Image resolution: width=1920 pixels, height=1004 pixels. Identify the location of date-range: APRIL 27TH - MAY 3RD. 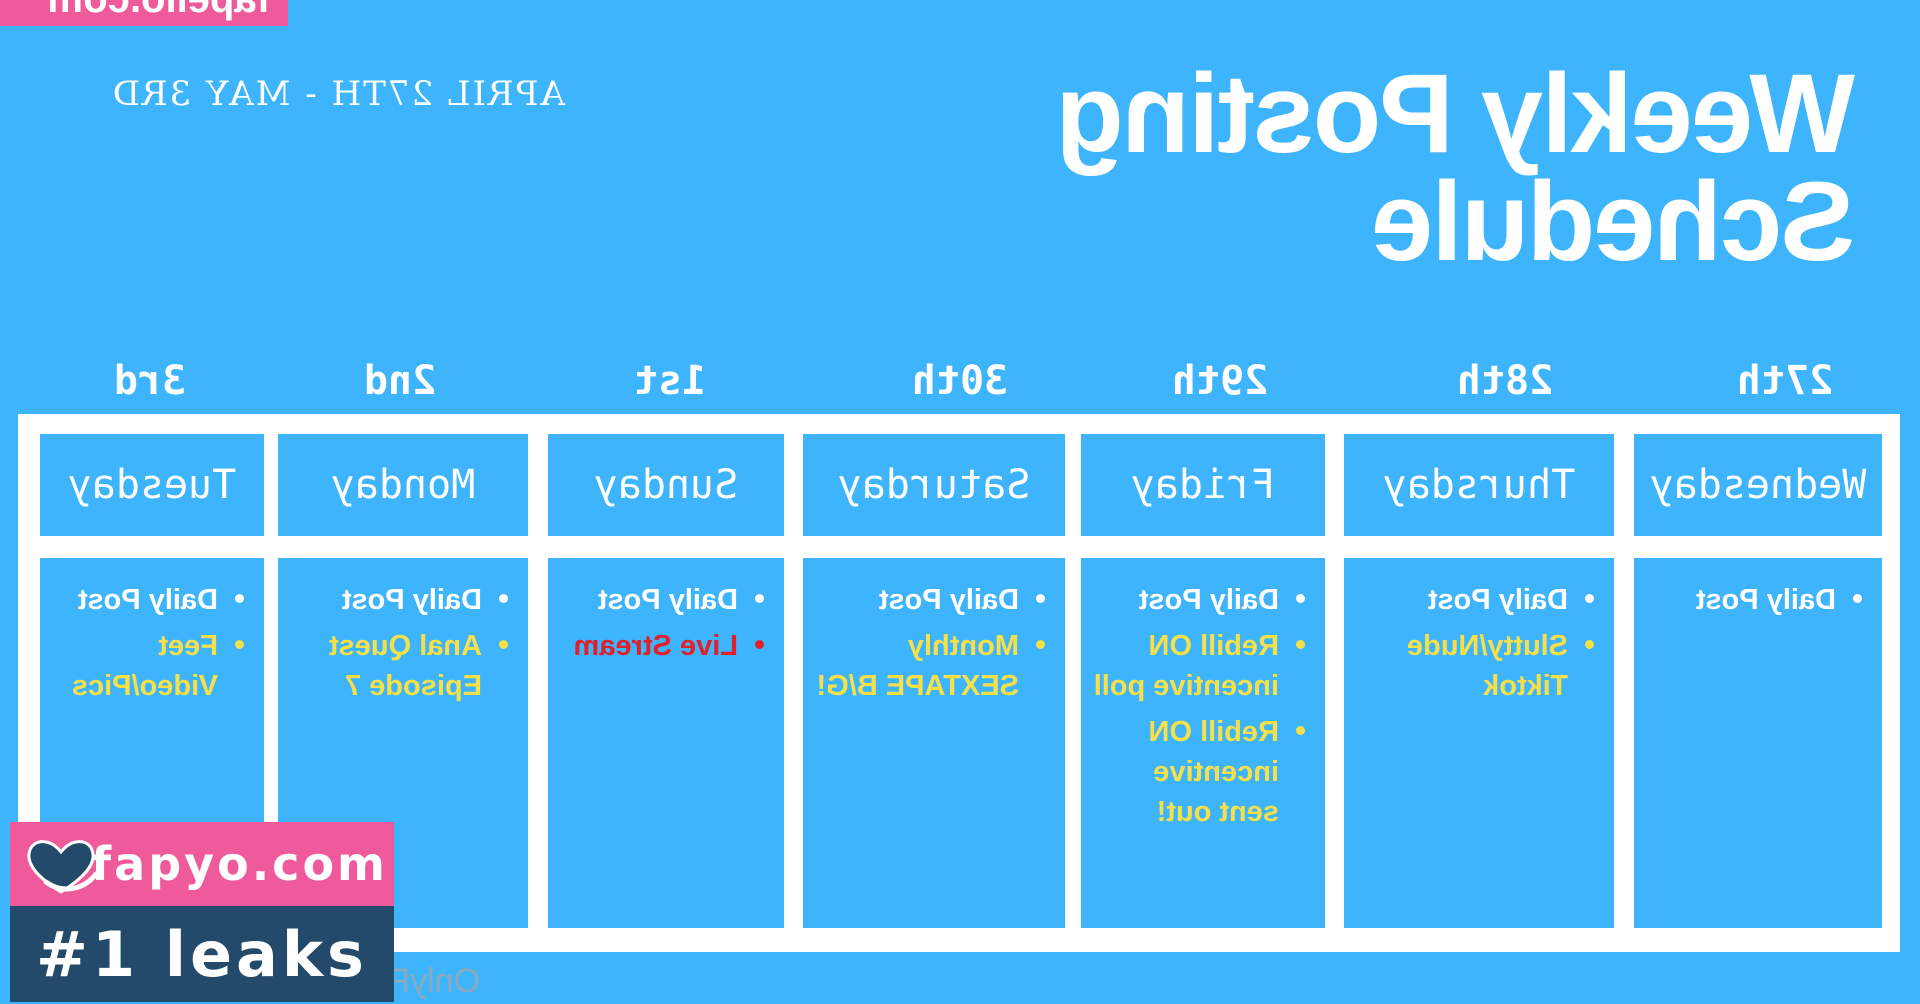
(337, 94).